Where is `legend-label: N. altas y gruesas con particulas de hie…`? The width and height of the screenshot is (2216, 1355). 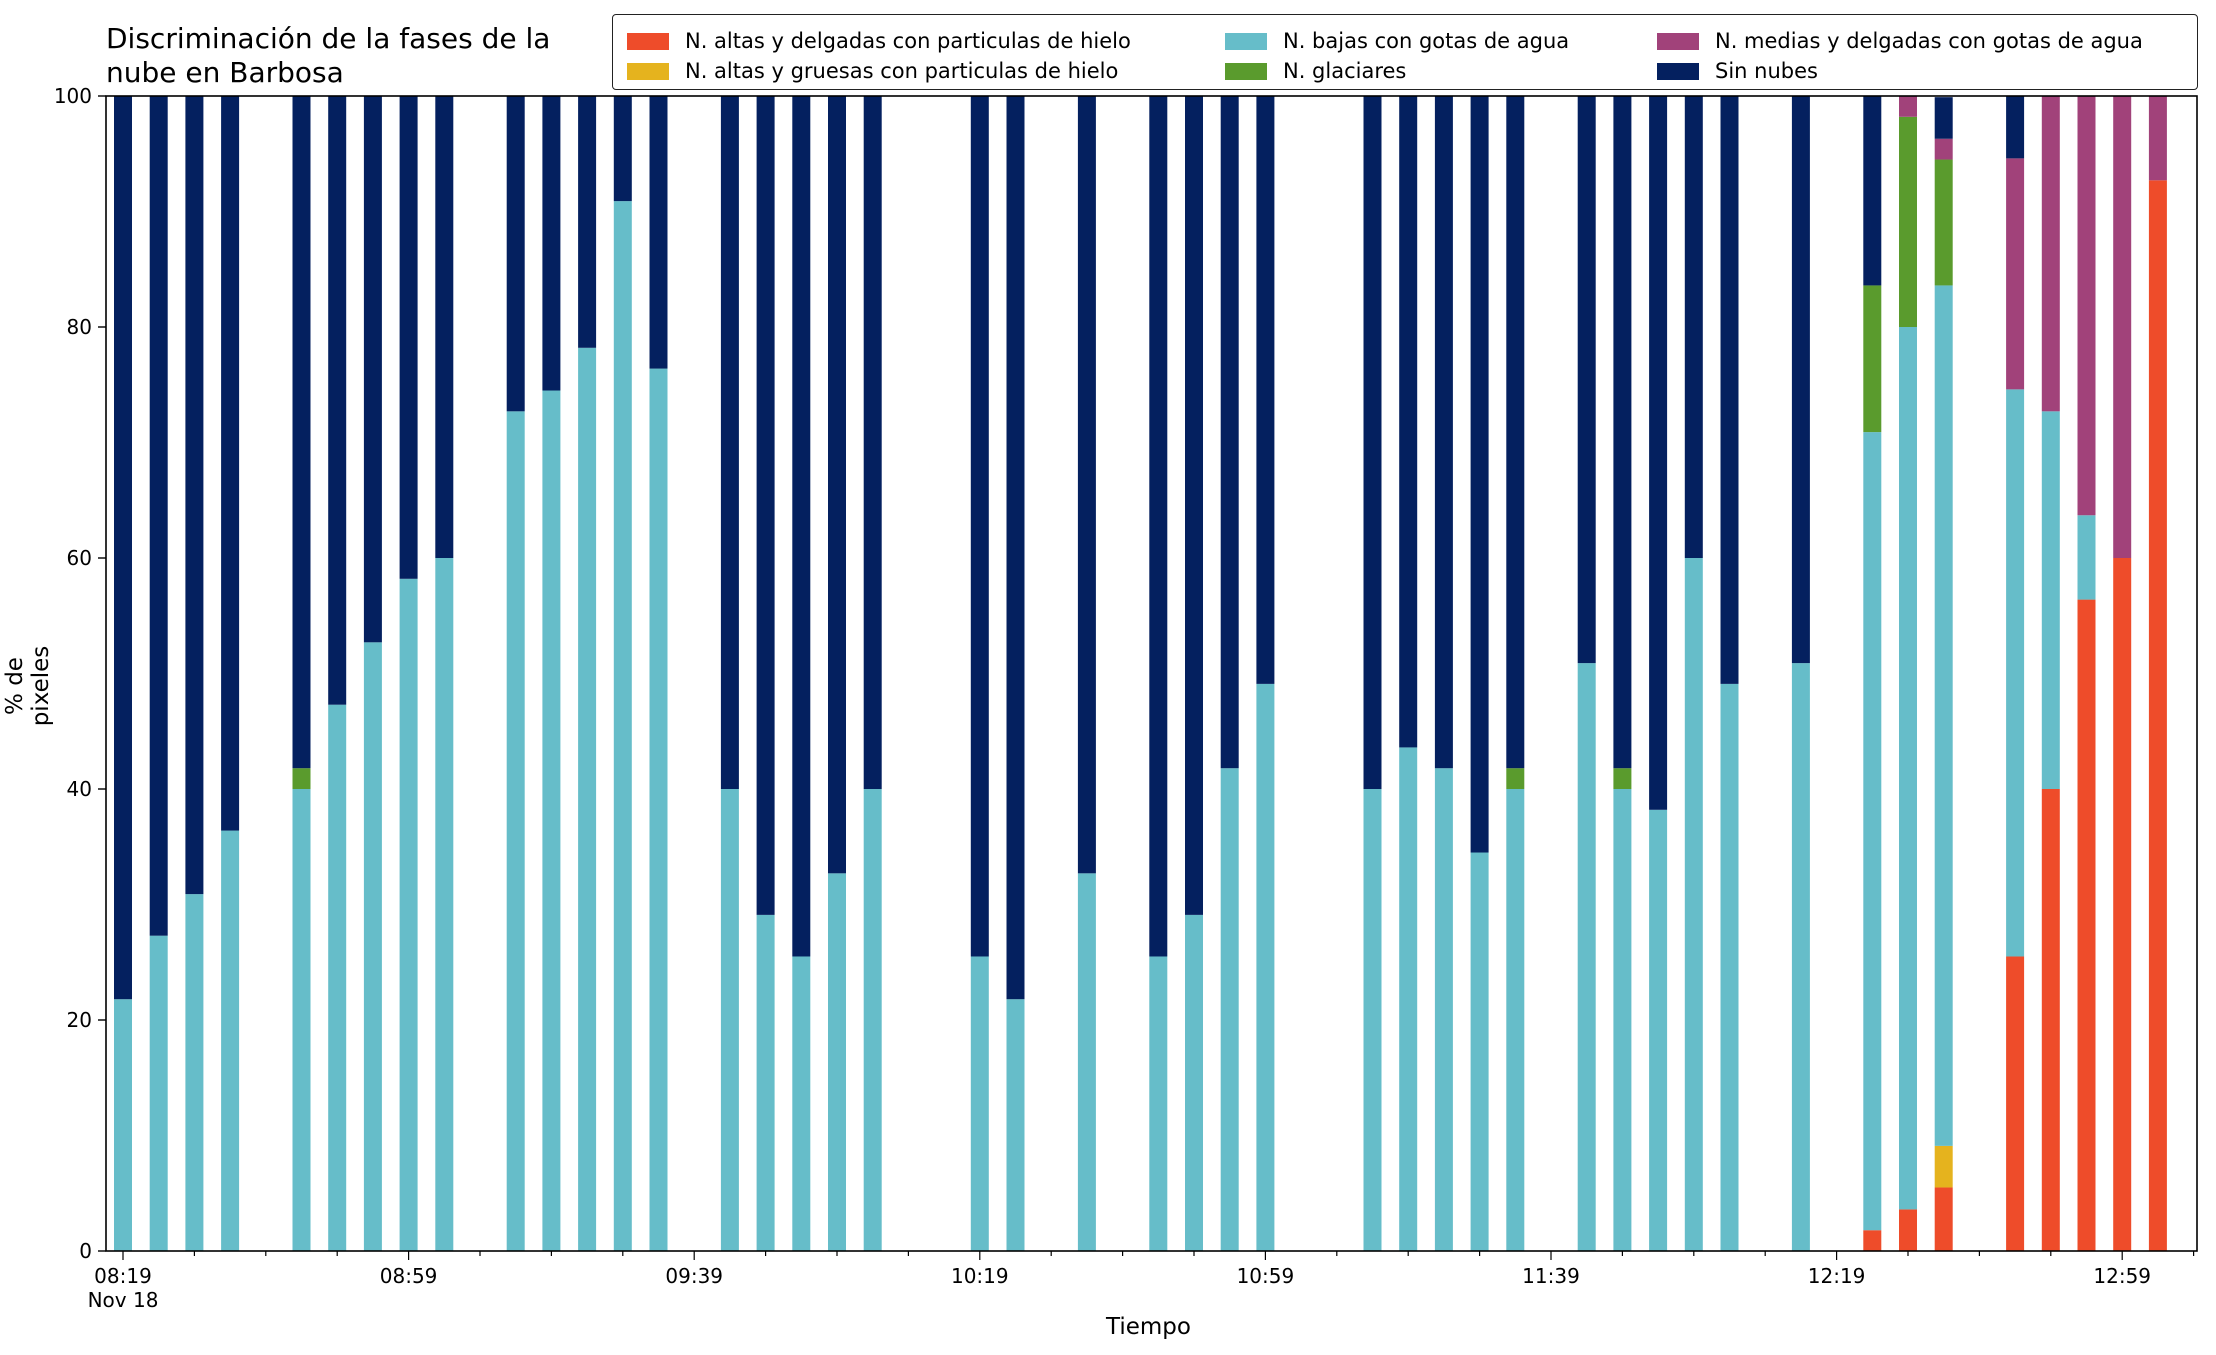 legend-label: N. altas y gruesas con particulas de hie… is located at coordinates (902, 71).